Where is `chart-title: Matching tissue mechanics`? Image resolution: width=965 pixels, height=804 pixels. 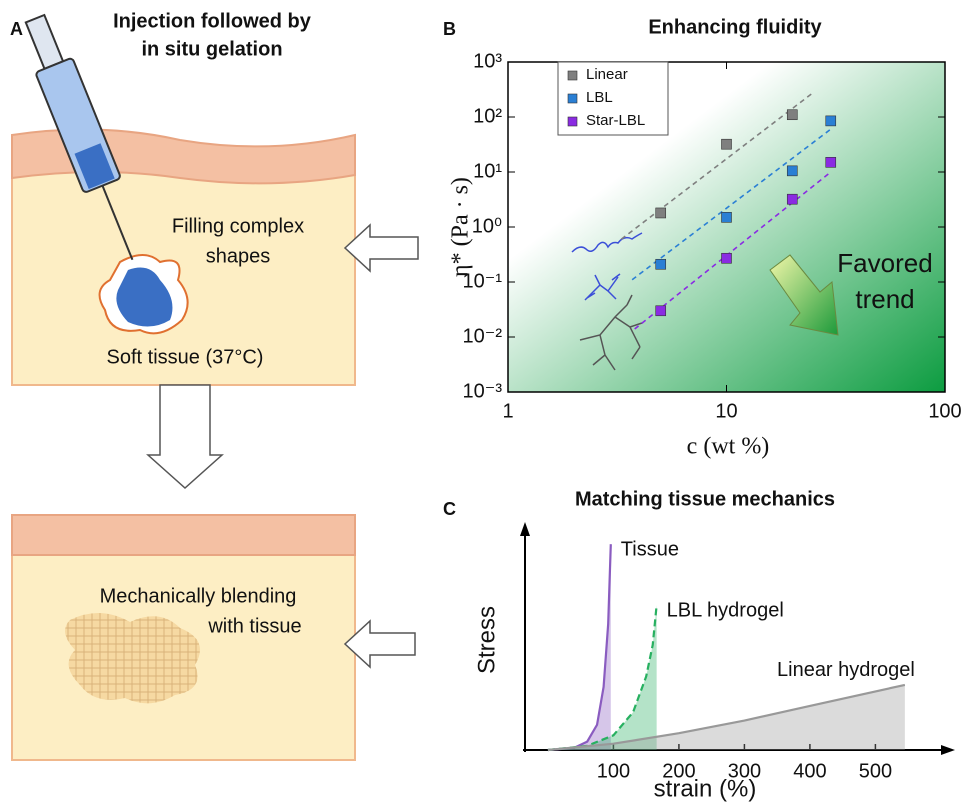 chart-title: Matching tissue mechanics is located at coordinates (705, 499).